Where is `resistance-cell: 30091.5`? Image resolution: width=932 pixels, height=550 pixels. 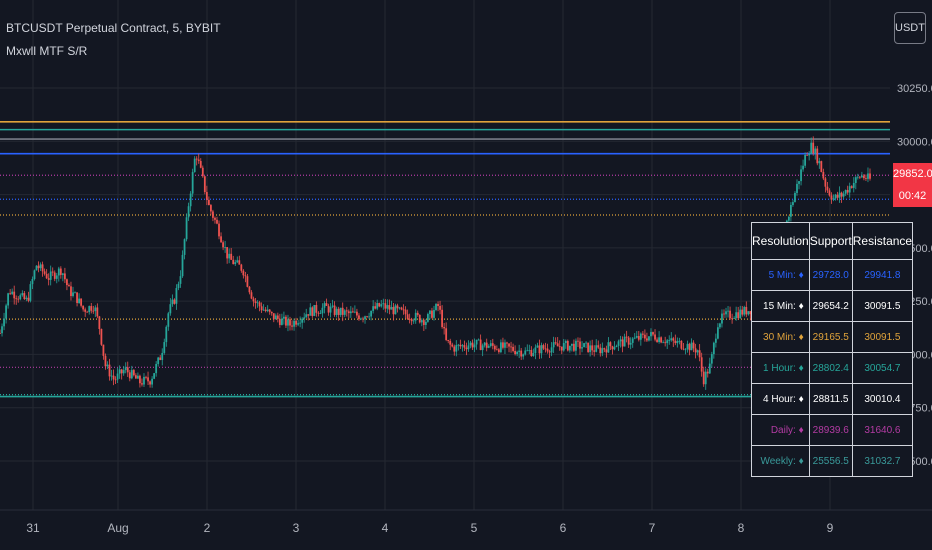
resistance-cell: 30091.5 is located at coordinates (882, 306).